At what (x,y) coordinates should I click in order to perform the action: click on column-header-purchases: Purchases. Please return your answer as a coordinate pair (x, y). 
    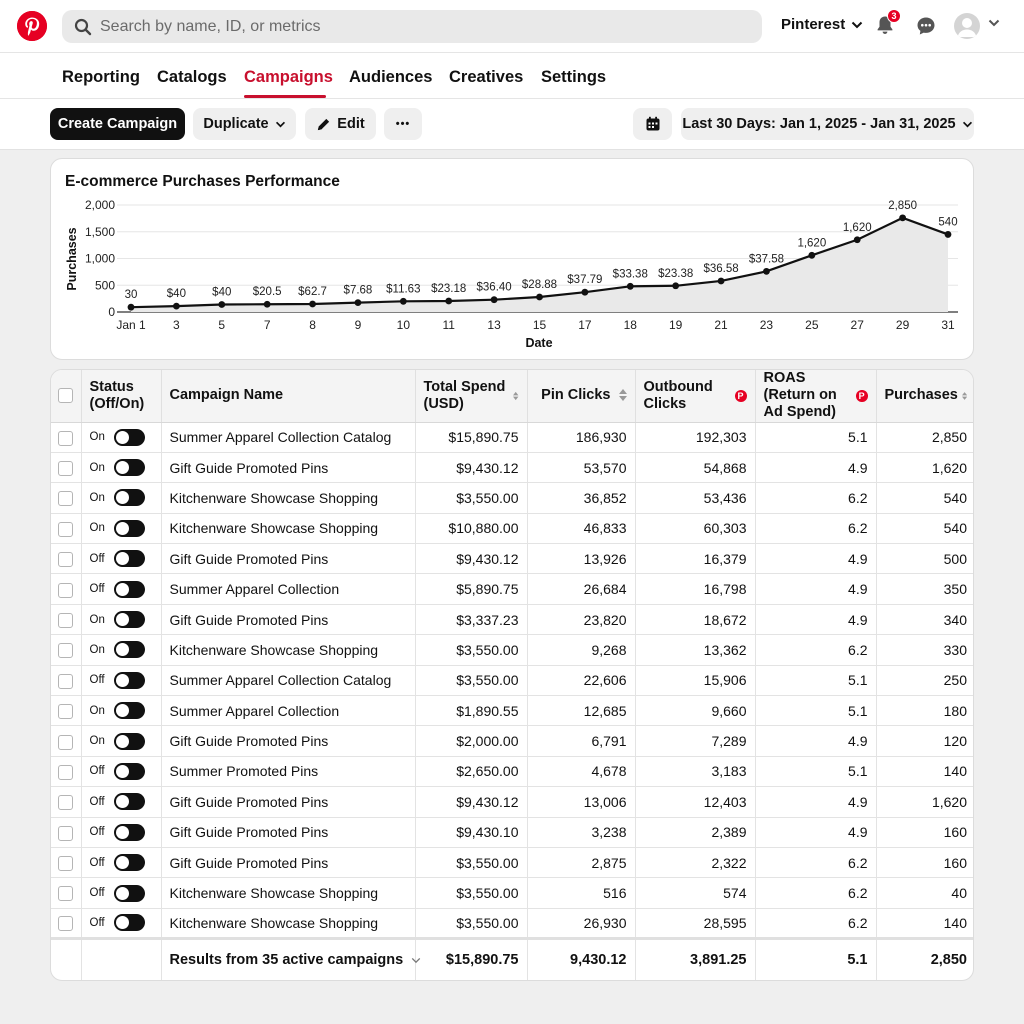
    Looking at the image, I should click on (924, 396).